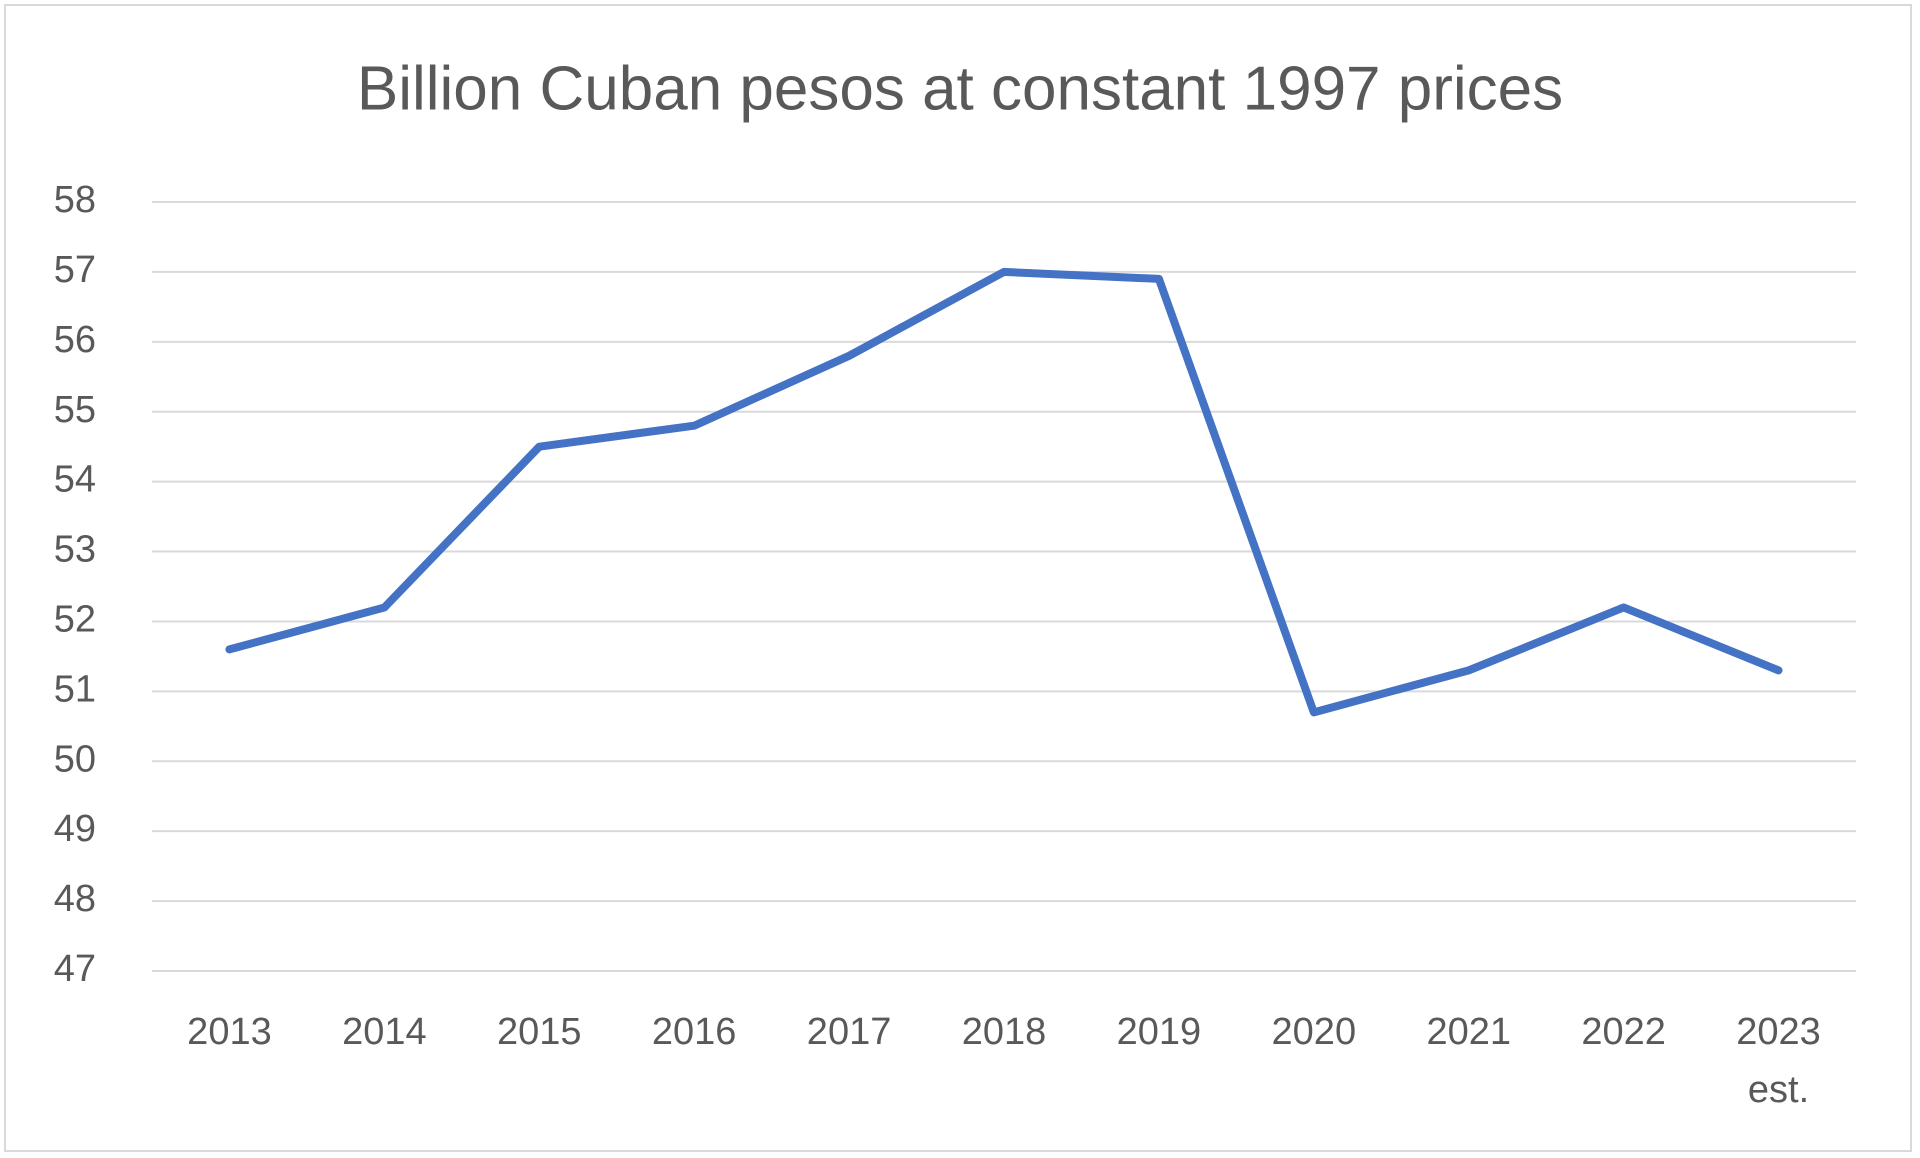 The image size is (1920, 1158). Describe the element at coordinates (1004, 1032) in the screenshot. I see `x-tick-label: 2018` at that location.